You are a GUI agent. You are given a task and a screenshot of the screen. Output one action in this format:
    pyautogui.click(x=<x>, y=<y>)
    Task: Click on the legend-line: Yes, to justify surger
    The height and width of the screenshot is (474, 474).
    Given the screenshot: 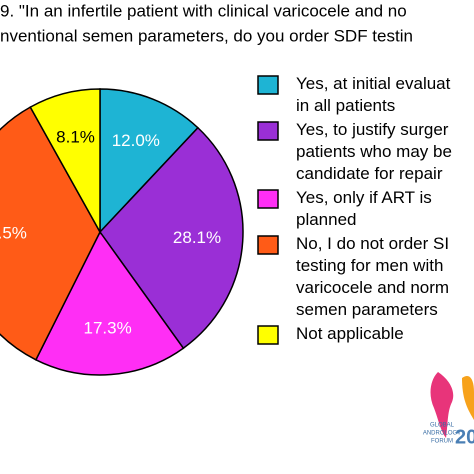 What is the action you would take?
    pyautogui.click(x=372, y=129)
    